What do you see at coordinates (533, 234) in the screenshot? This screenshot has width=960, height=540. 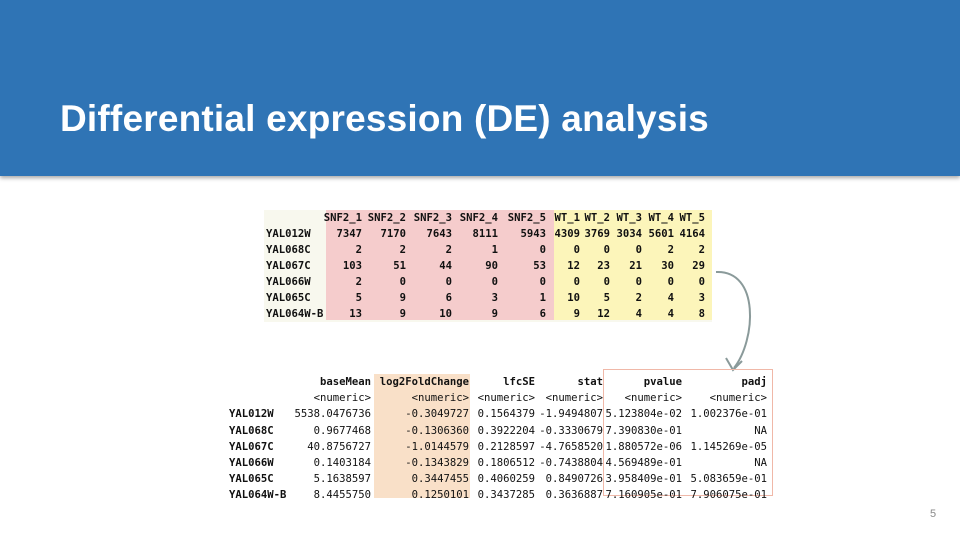 I see `count-cell: 5943` at bounding box center [533, 234].